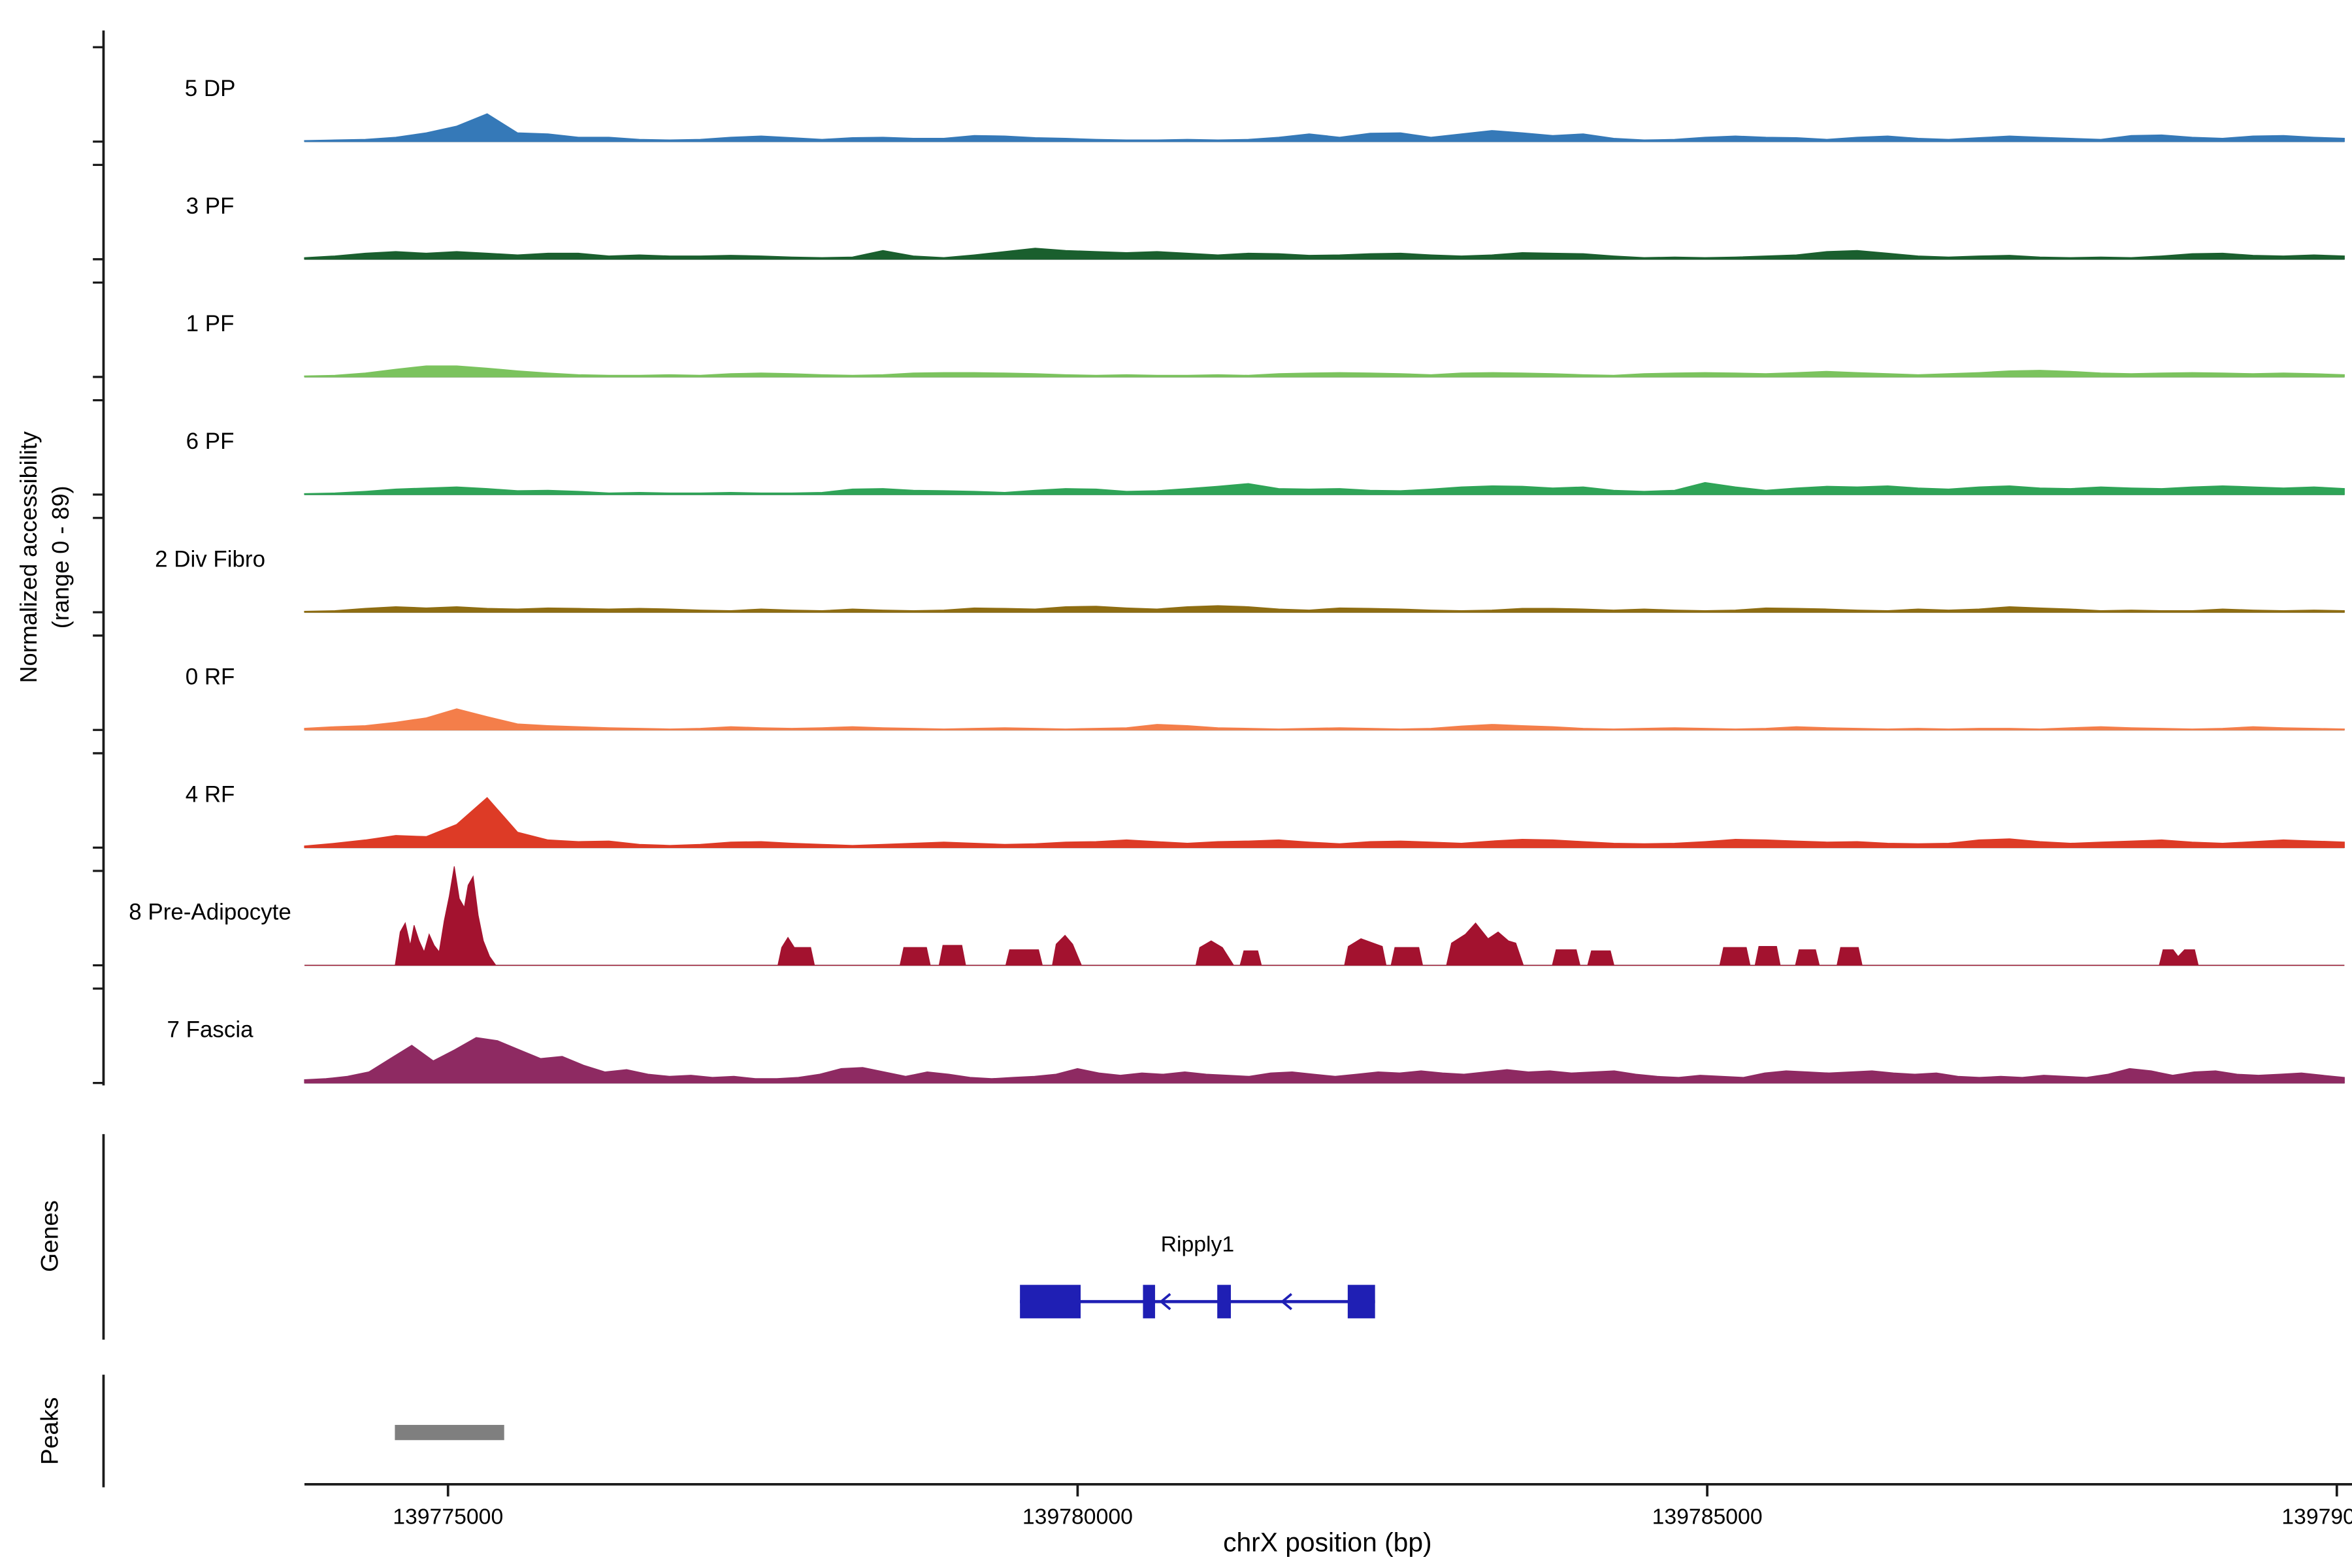 Image resolution: width=2352 pixels, height=1568 pixels. What do you see at coordinates (1265, 462) in the screenshot?
I see `track-6-pf: 6 PF` at bounding box center [1265, 462].